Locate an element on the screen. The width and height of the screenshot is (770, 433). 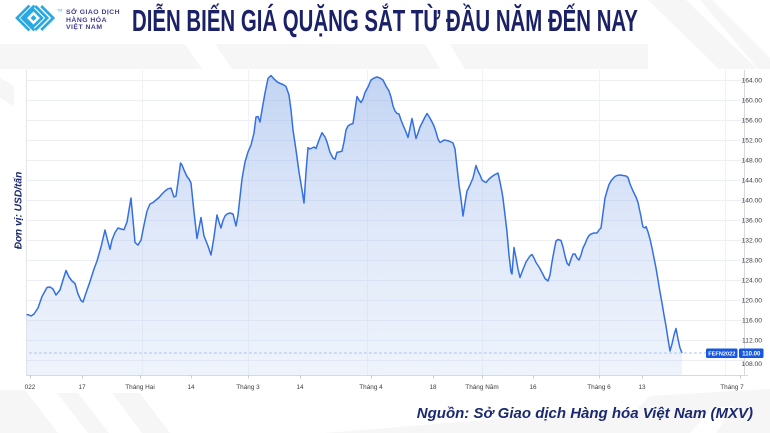
svg-text: 124.00 is located at coordinates (752, 280).